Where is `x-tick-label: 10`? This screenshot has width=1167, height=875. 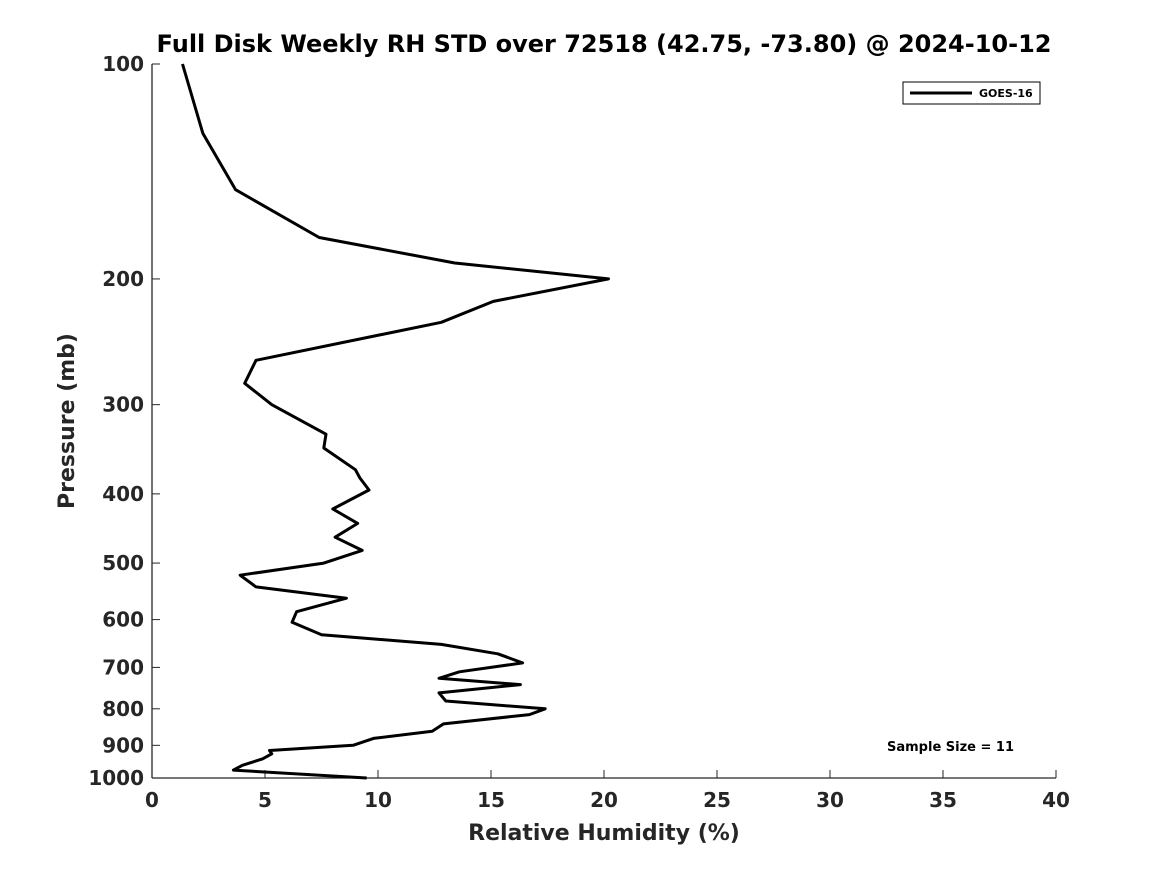
x-tick-label: 10 is located at coordinates (378, 800).